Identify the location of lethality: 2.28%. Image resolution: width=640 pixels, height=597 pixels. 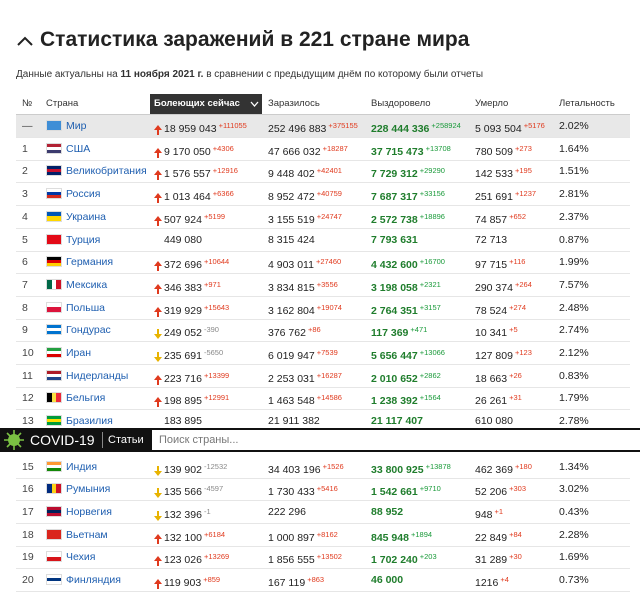
(574, 534).